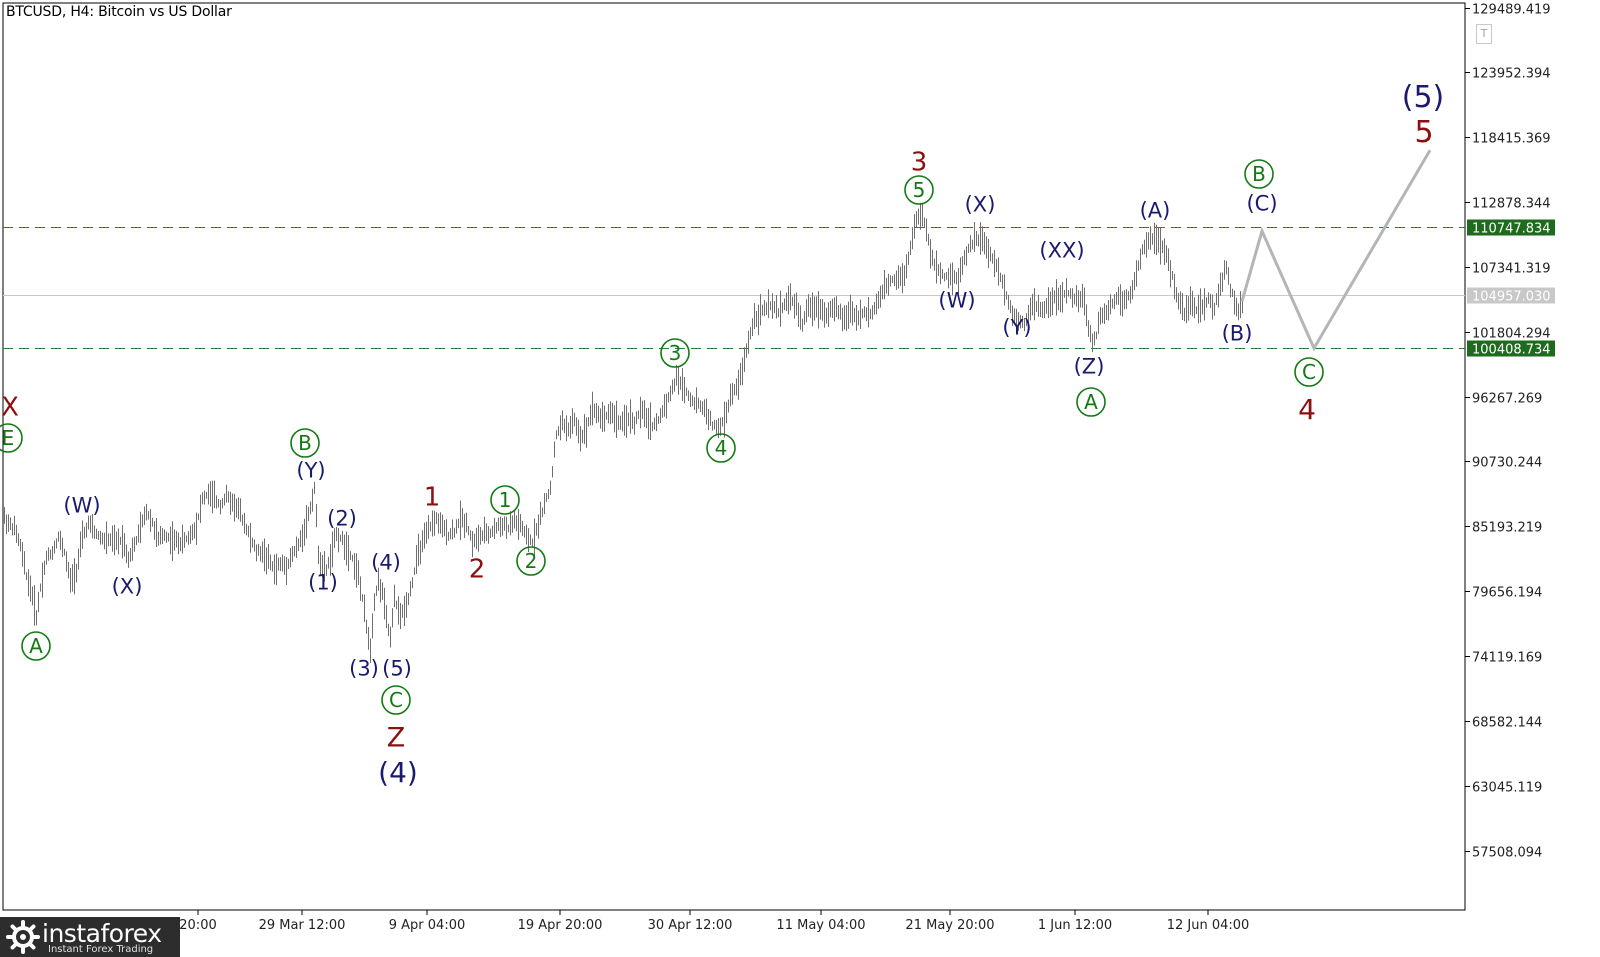  What do you see at coordinates (1208, 925) in the screenshot?
I see `x-tick-label: 12 Jun 04:00` at bounding box center [1208, 925].